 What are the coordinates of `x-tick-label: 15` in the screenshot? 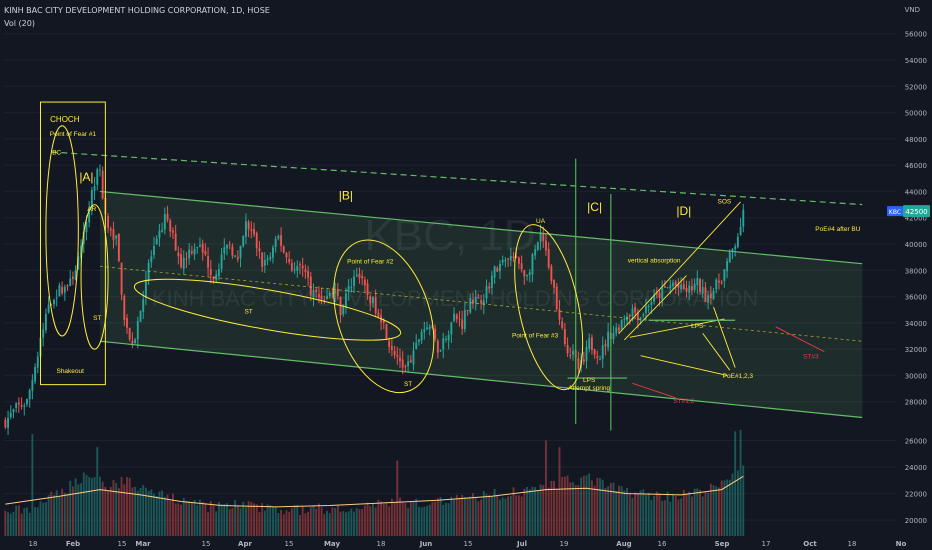 It's located at (122, 544).